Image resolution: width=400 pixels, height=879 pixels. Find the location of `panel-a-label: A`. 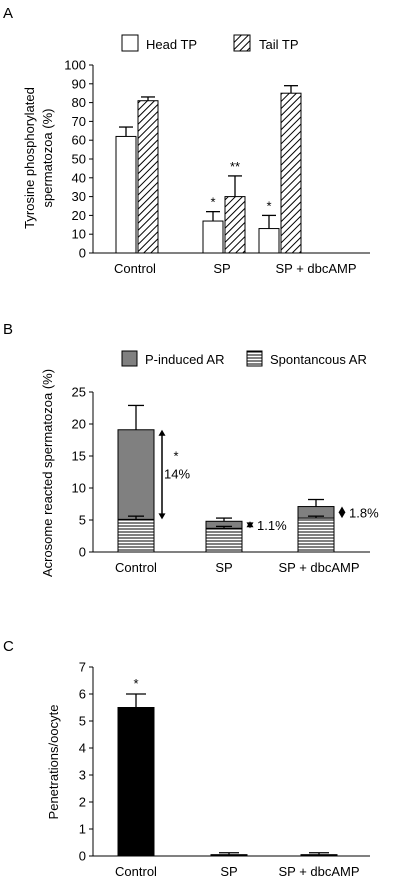

panel-a-label: A is located at coordinates (8, 13).